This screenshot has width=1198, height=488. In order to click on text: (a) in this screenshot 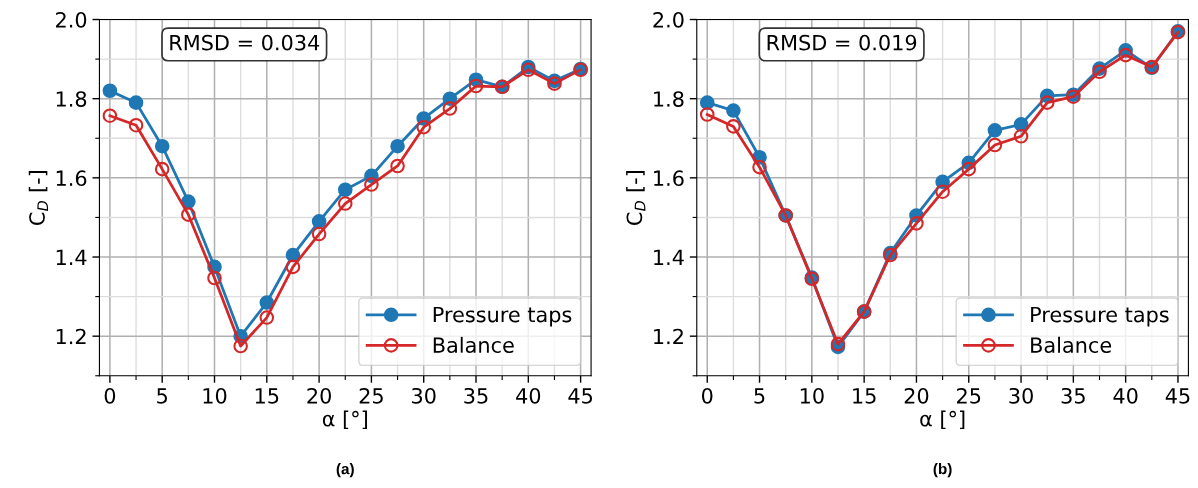, I will do `click(345, 470)`.